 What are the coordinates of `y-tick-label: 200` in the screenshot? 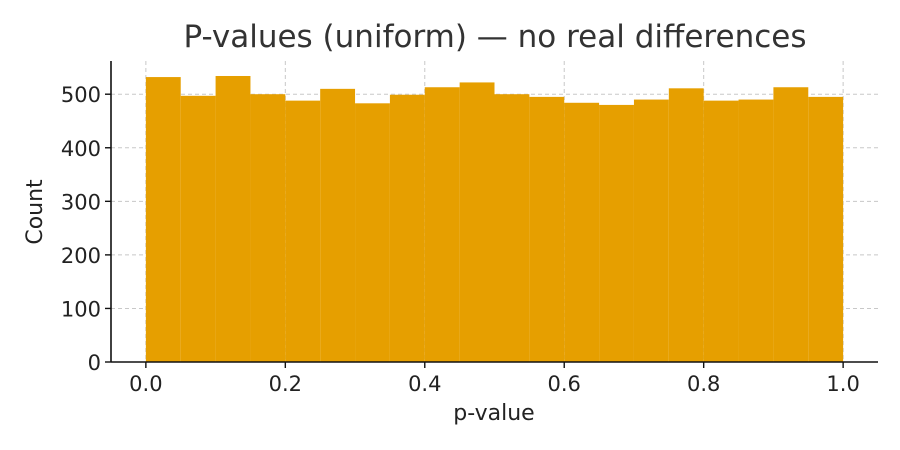 It's located at (81, 256).